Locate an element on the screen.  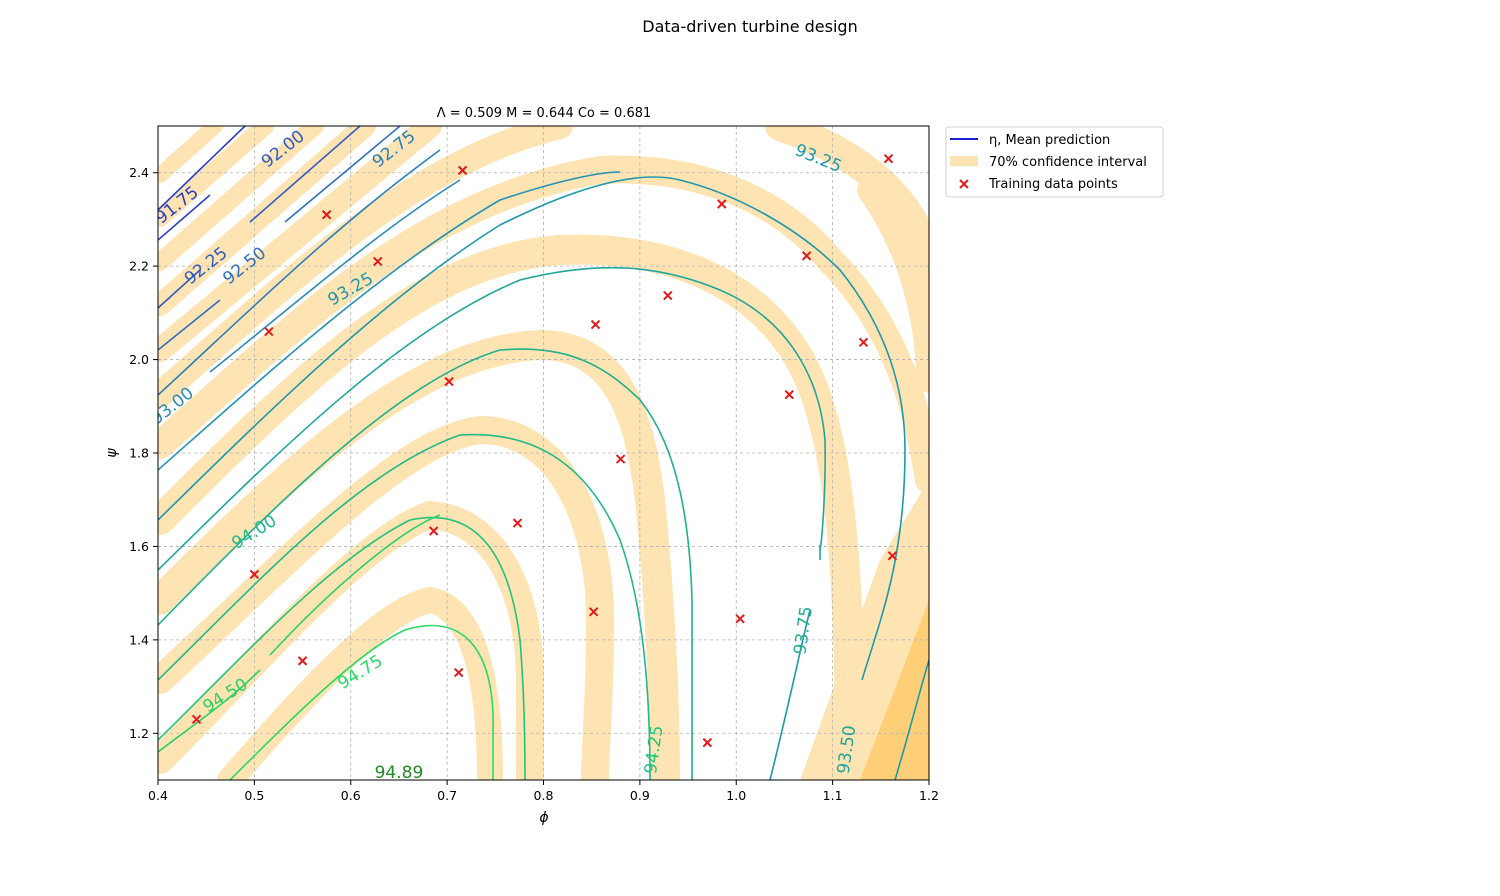
x-tick-label: 0.4 is located at coordinates (158, 795).